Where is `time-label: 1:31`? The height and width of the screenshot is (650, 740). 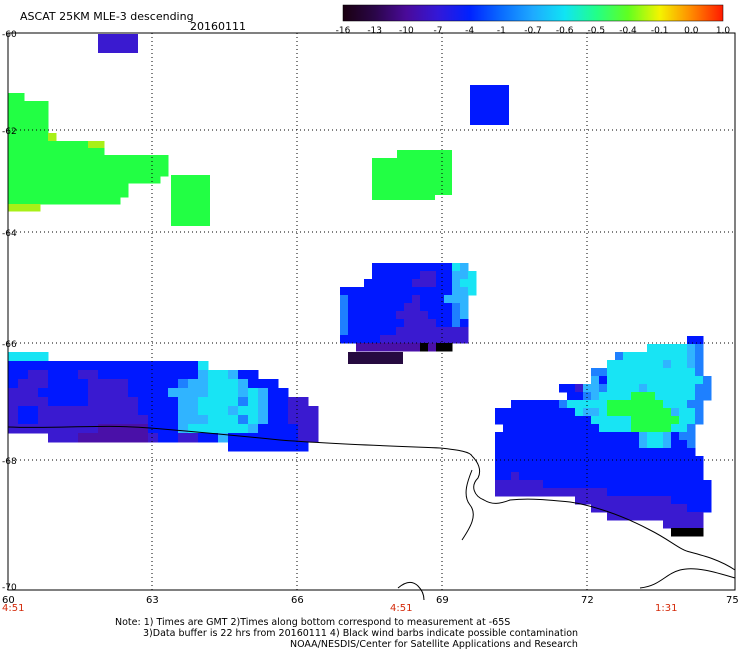 time-label: 1:31 is located at coordinates (666, 608).